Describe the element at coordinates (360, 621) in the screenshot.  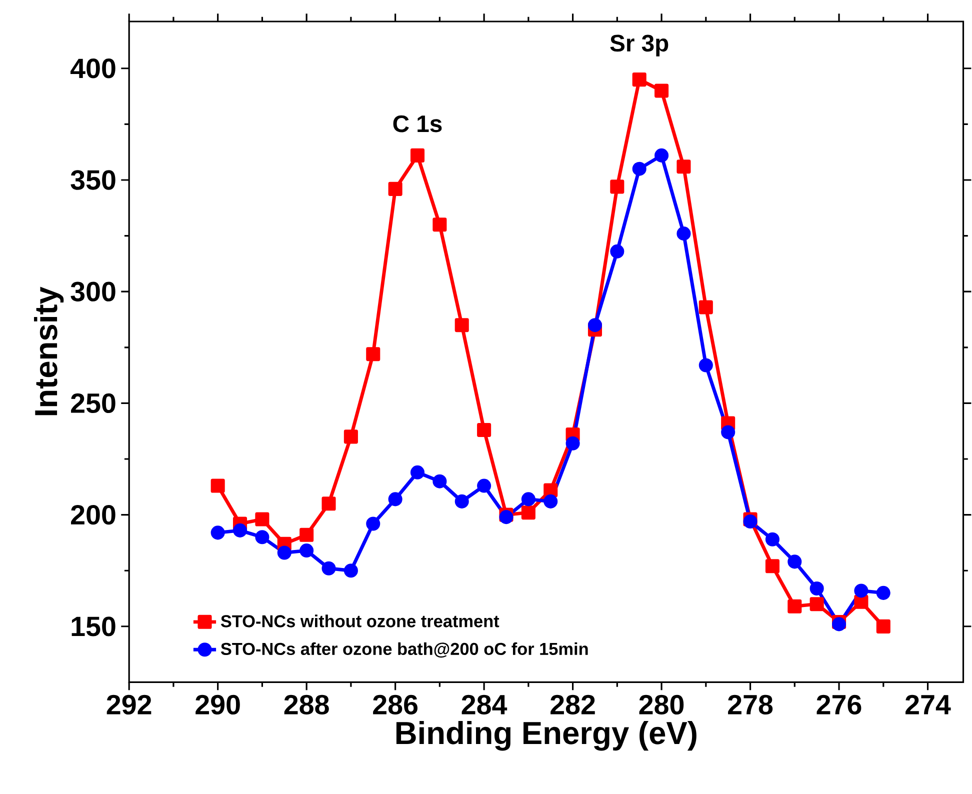
I see `legend-label: STO-NCs without ozone treatment` at that location.